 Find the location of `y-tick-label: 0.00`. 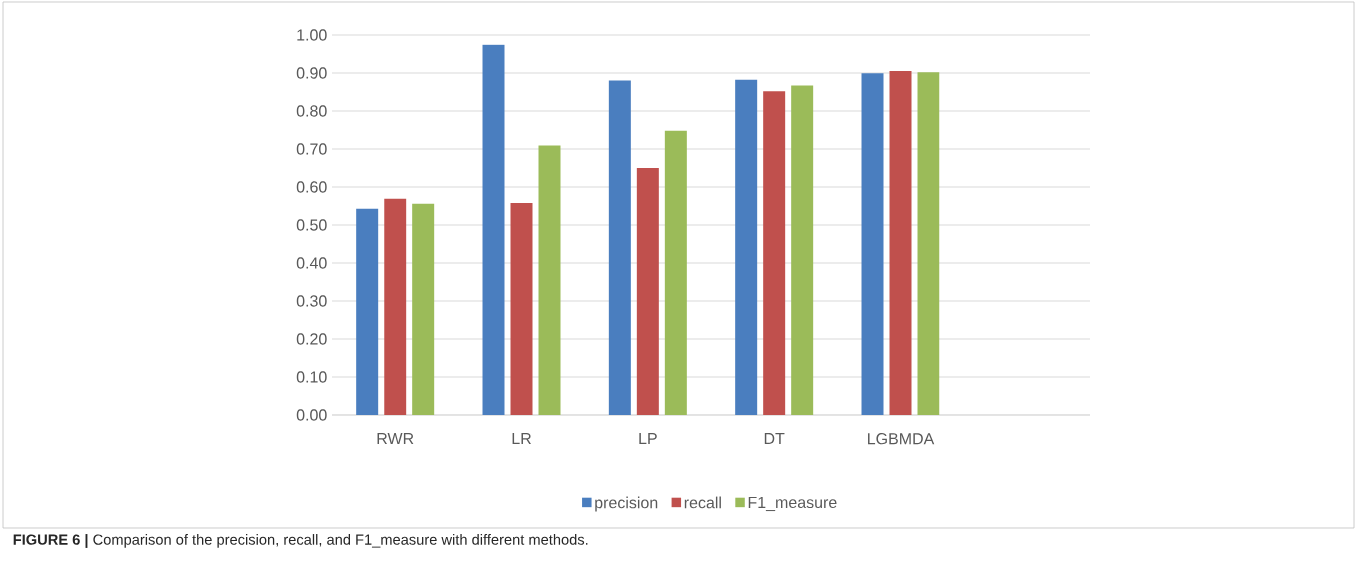

y-tick-label: 0.00 is located at coordinates (311, 415).